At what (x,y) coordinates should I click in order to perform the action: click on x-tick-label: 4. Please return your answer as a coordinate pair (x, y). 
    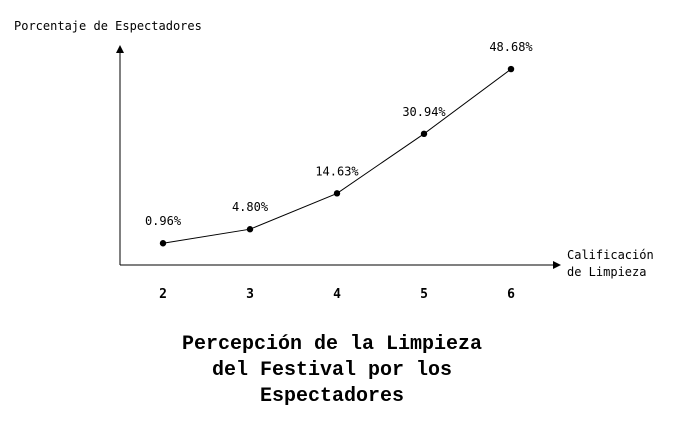
    Looking at the image, I should click on (337, 294).